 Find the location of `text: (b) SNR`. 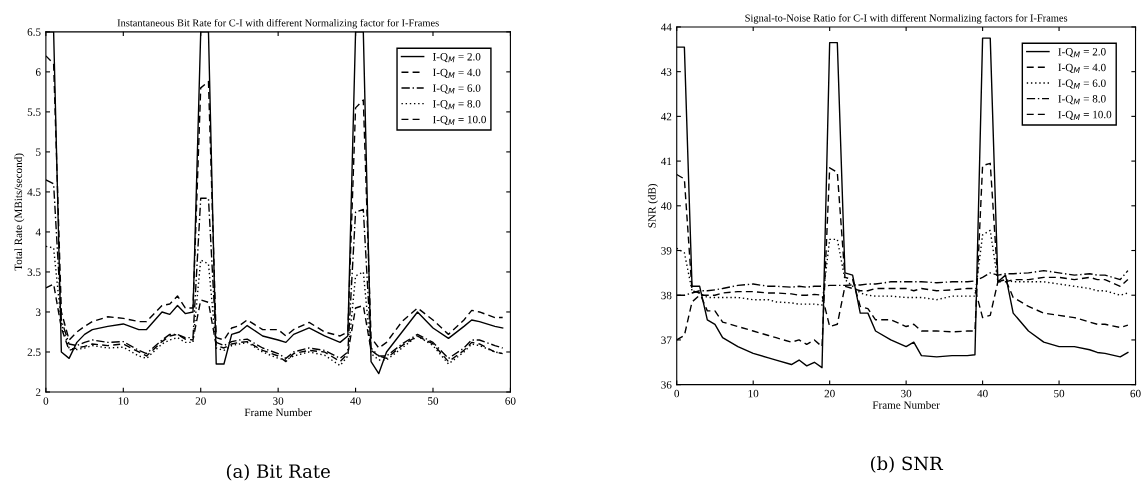

text: (b) SNR is located at coordinates (907, 464).